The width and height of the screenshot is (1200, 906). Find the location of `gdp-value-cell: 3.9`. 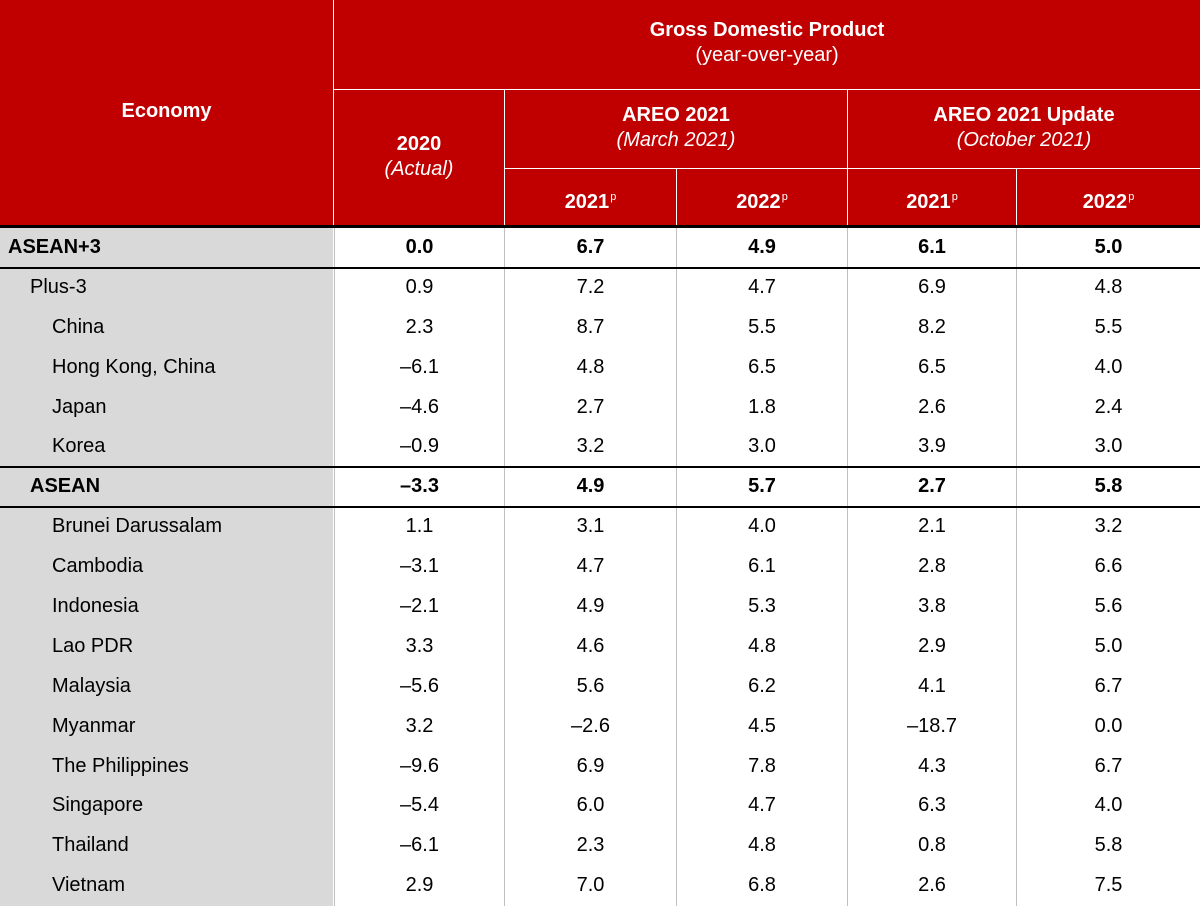

gdp-value-cell: 3.9 is located at coordinates (931, 447).